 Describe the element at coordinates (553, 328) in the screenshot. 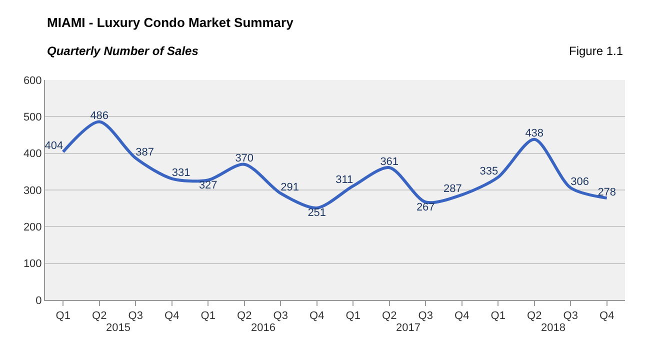

I see `text: 2018` at that location.